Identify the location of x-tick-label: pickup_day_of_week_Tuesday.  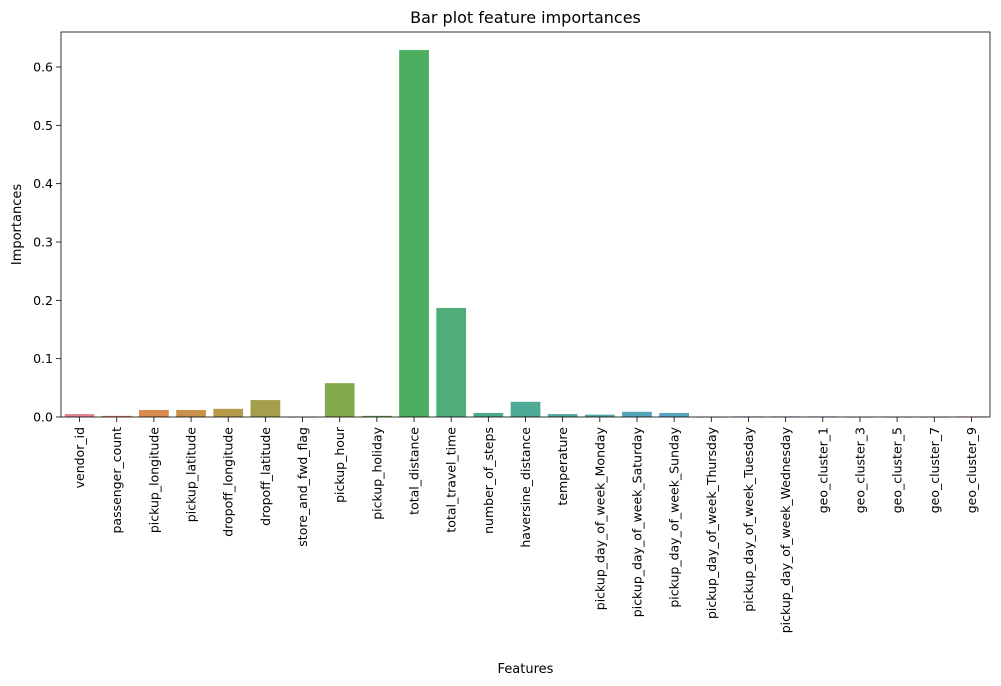
(748, 518).